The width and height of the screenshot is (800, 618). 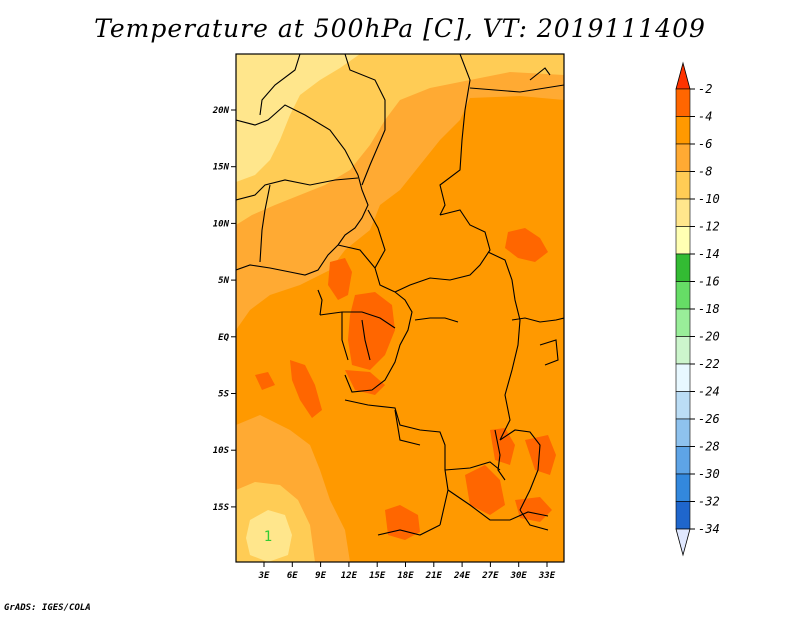 I want to click on colorbar-tick-label: -34, so click(x=709, y=529).